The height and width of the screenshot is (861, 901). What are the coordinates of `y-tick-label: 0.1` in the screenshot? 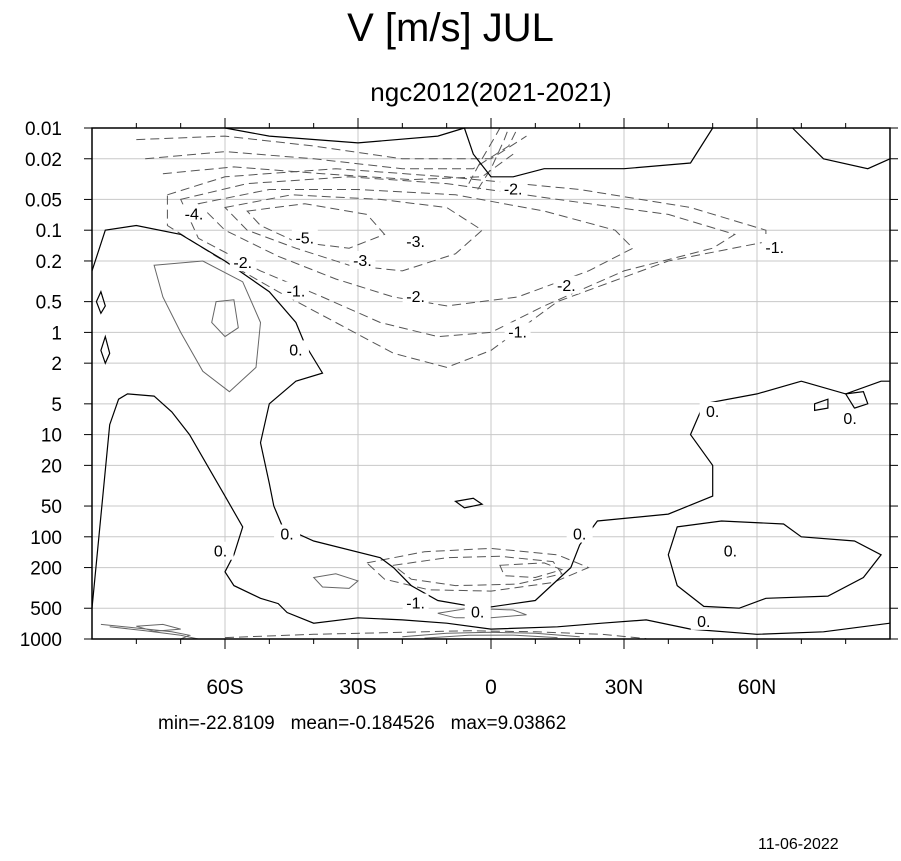 It's located at (49, 231).